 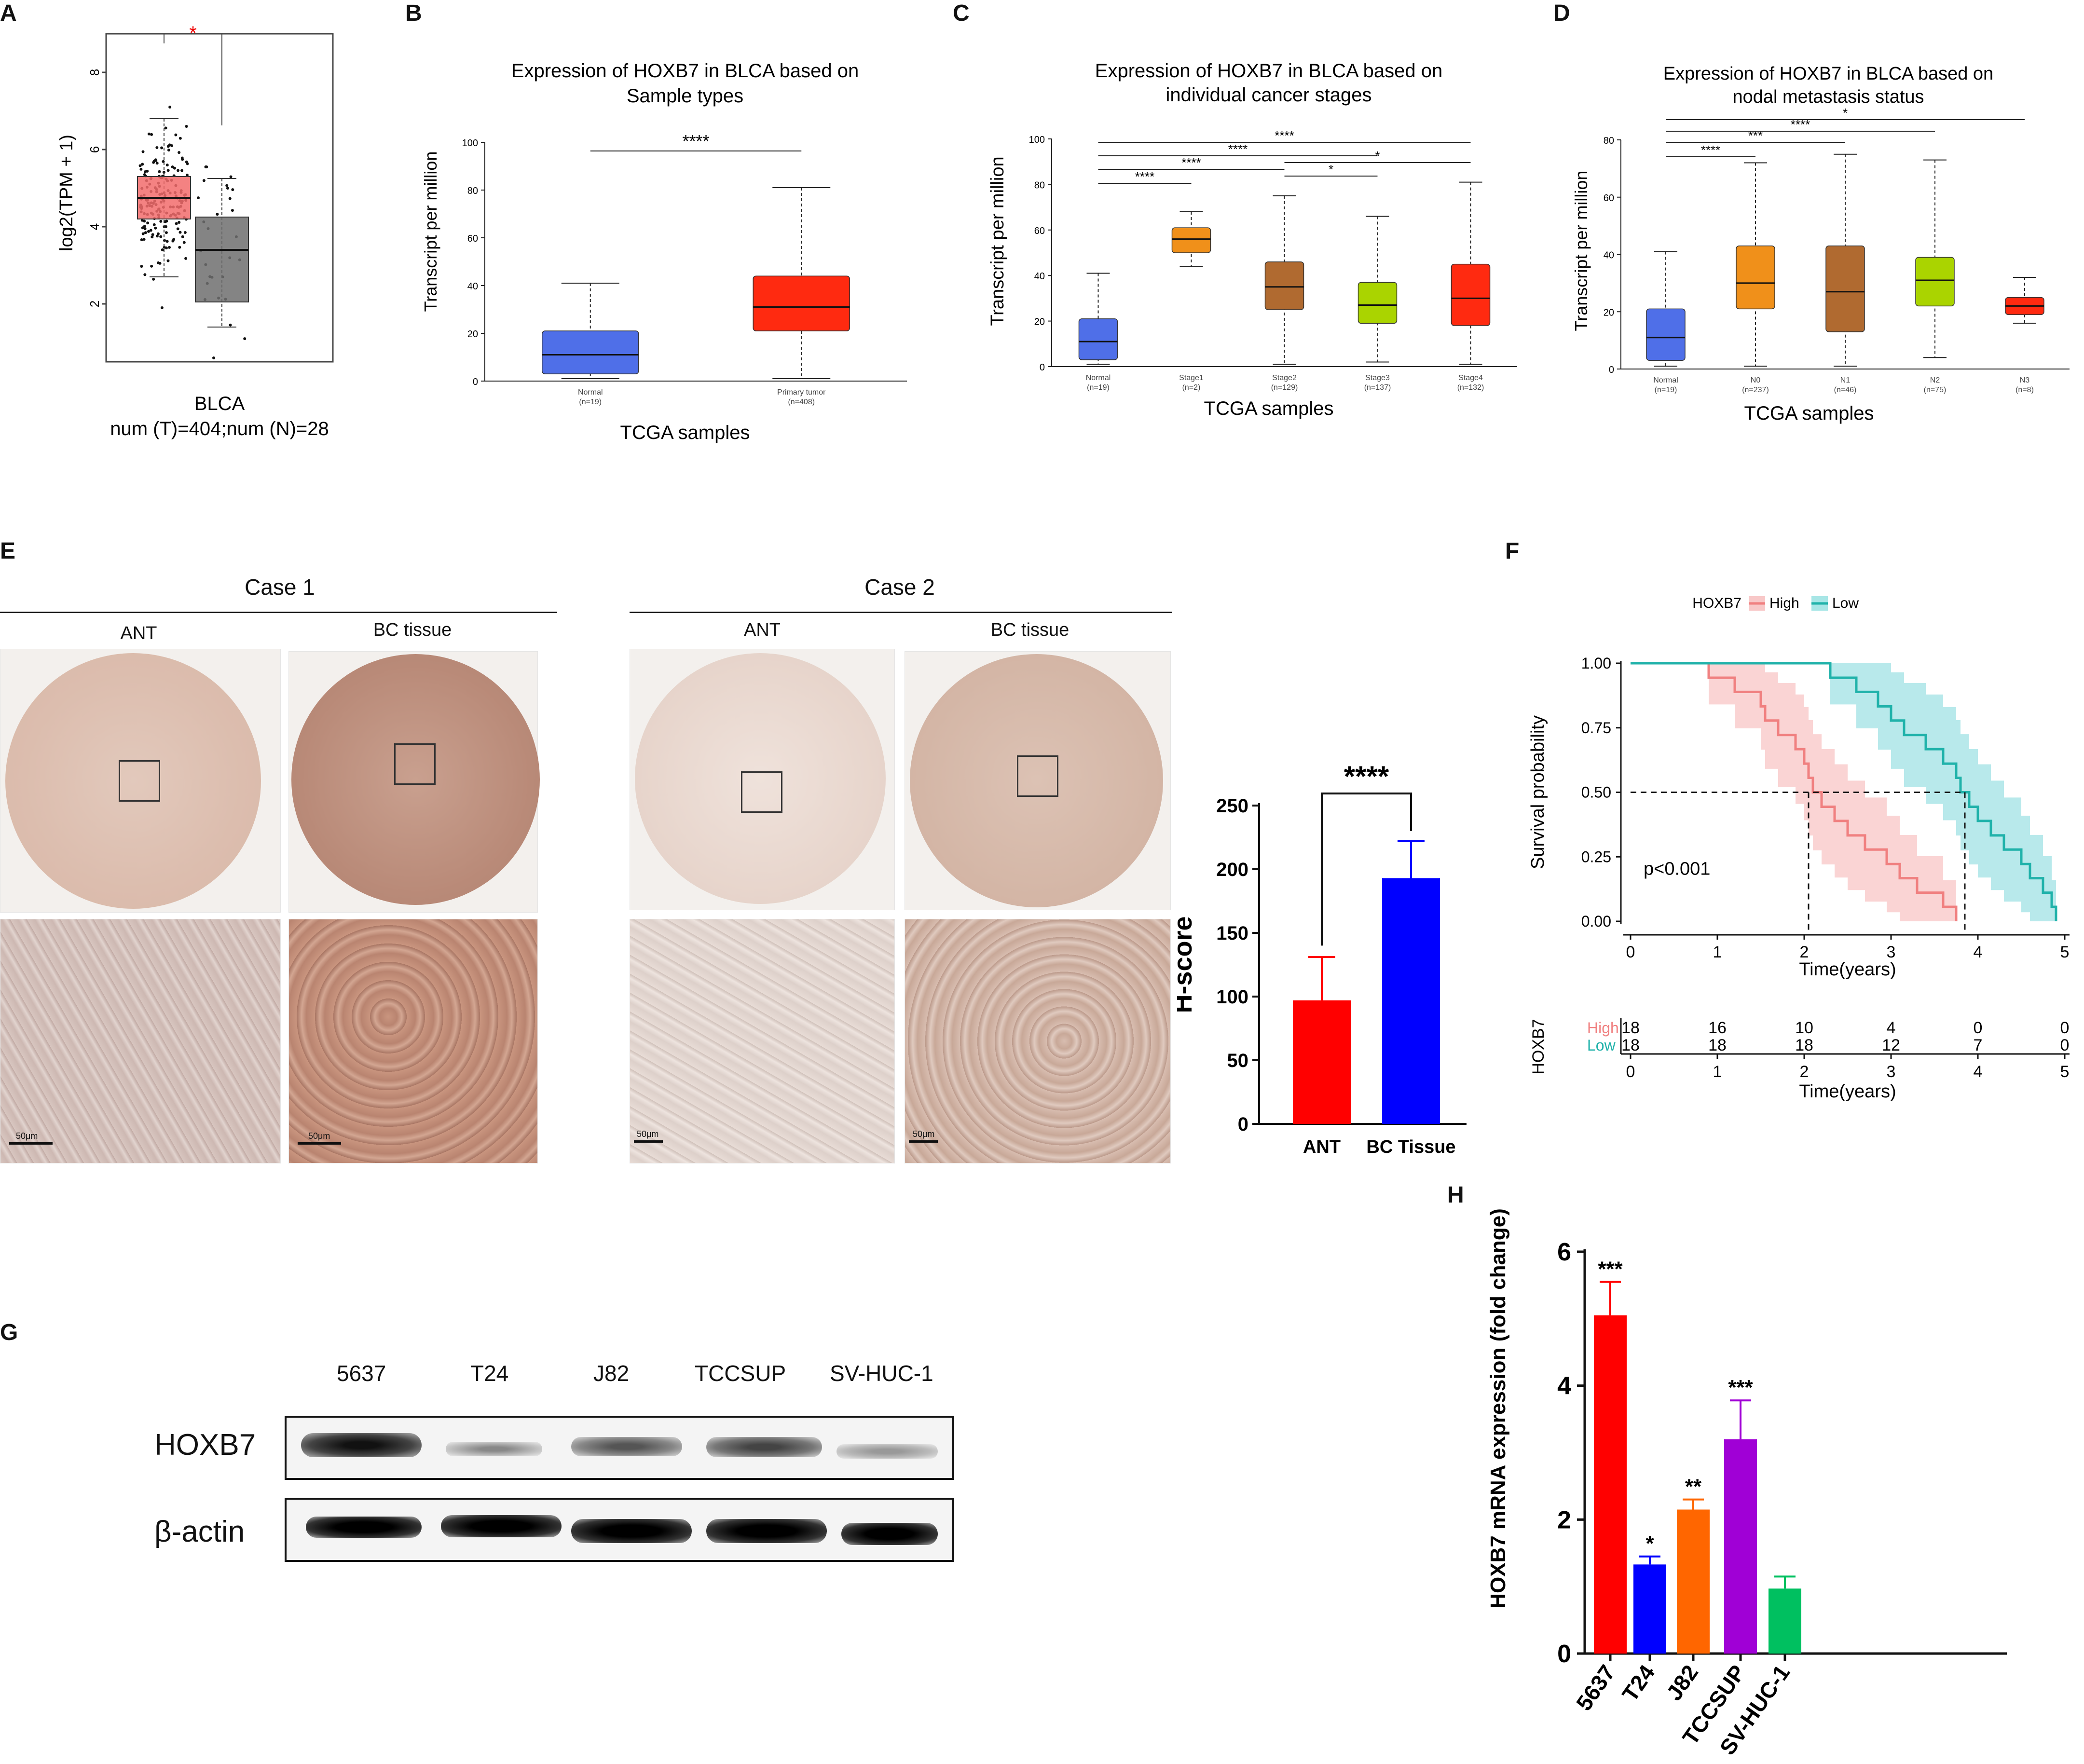 What do you see at coordinates (1322, 1147) in the screenshot?
I see `e-category-label: ANT` at bounding box center [1322, 1147].